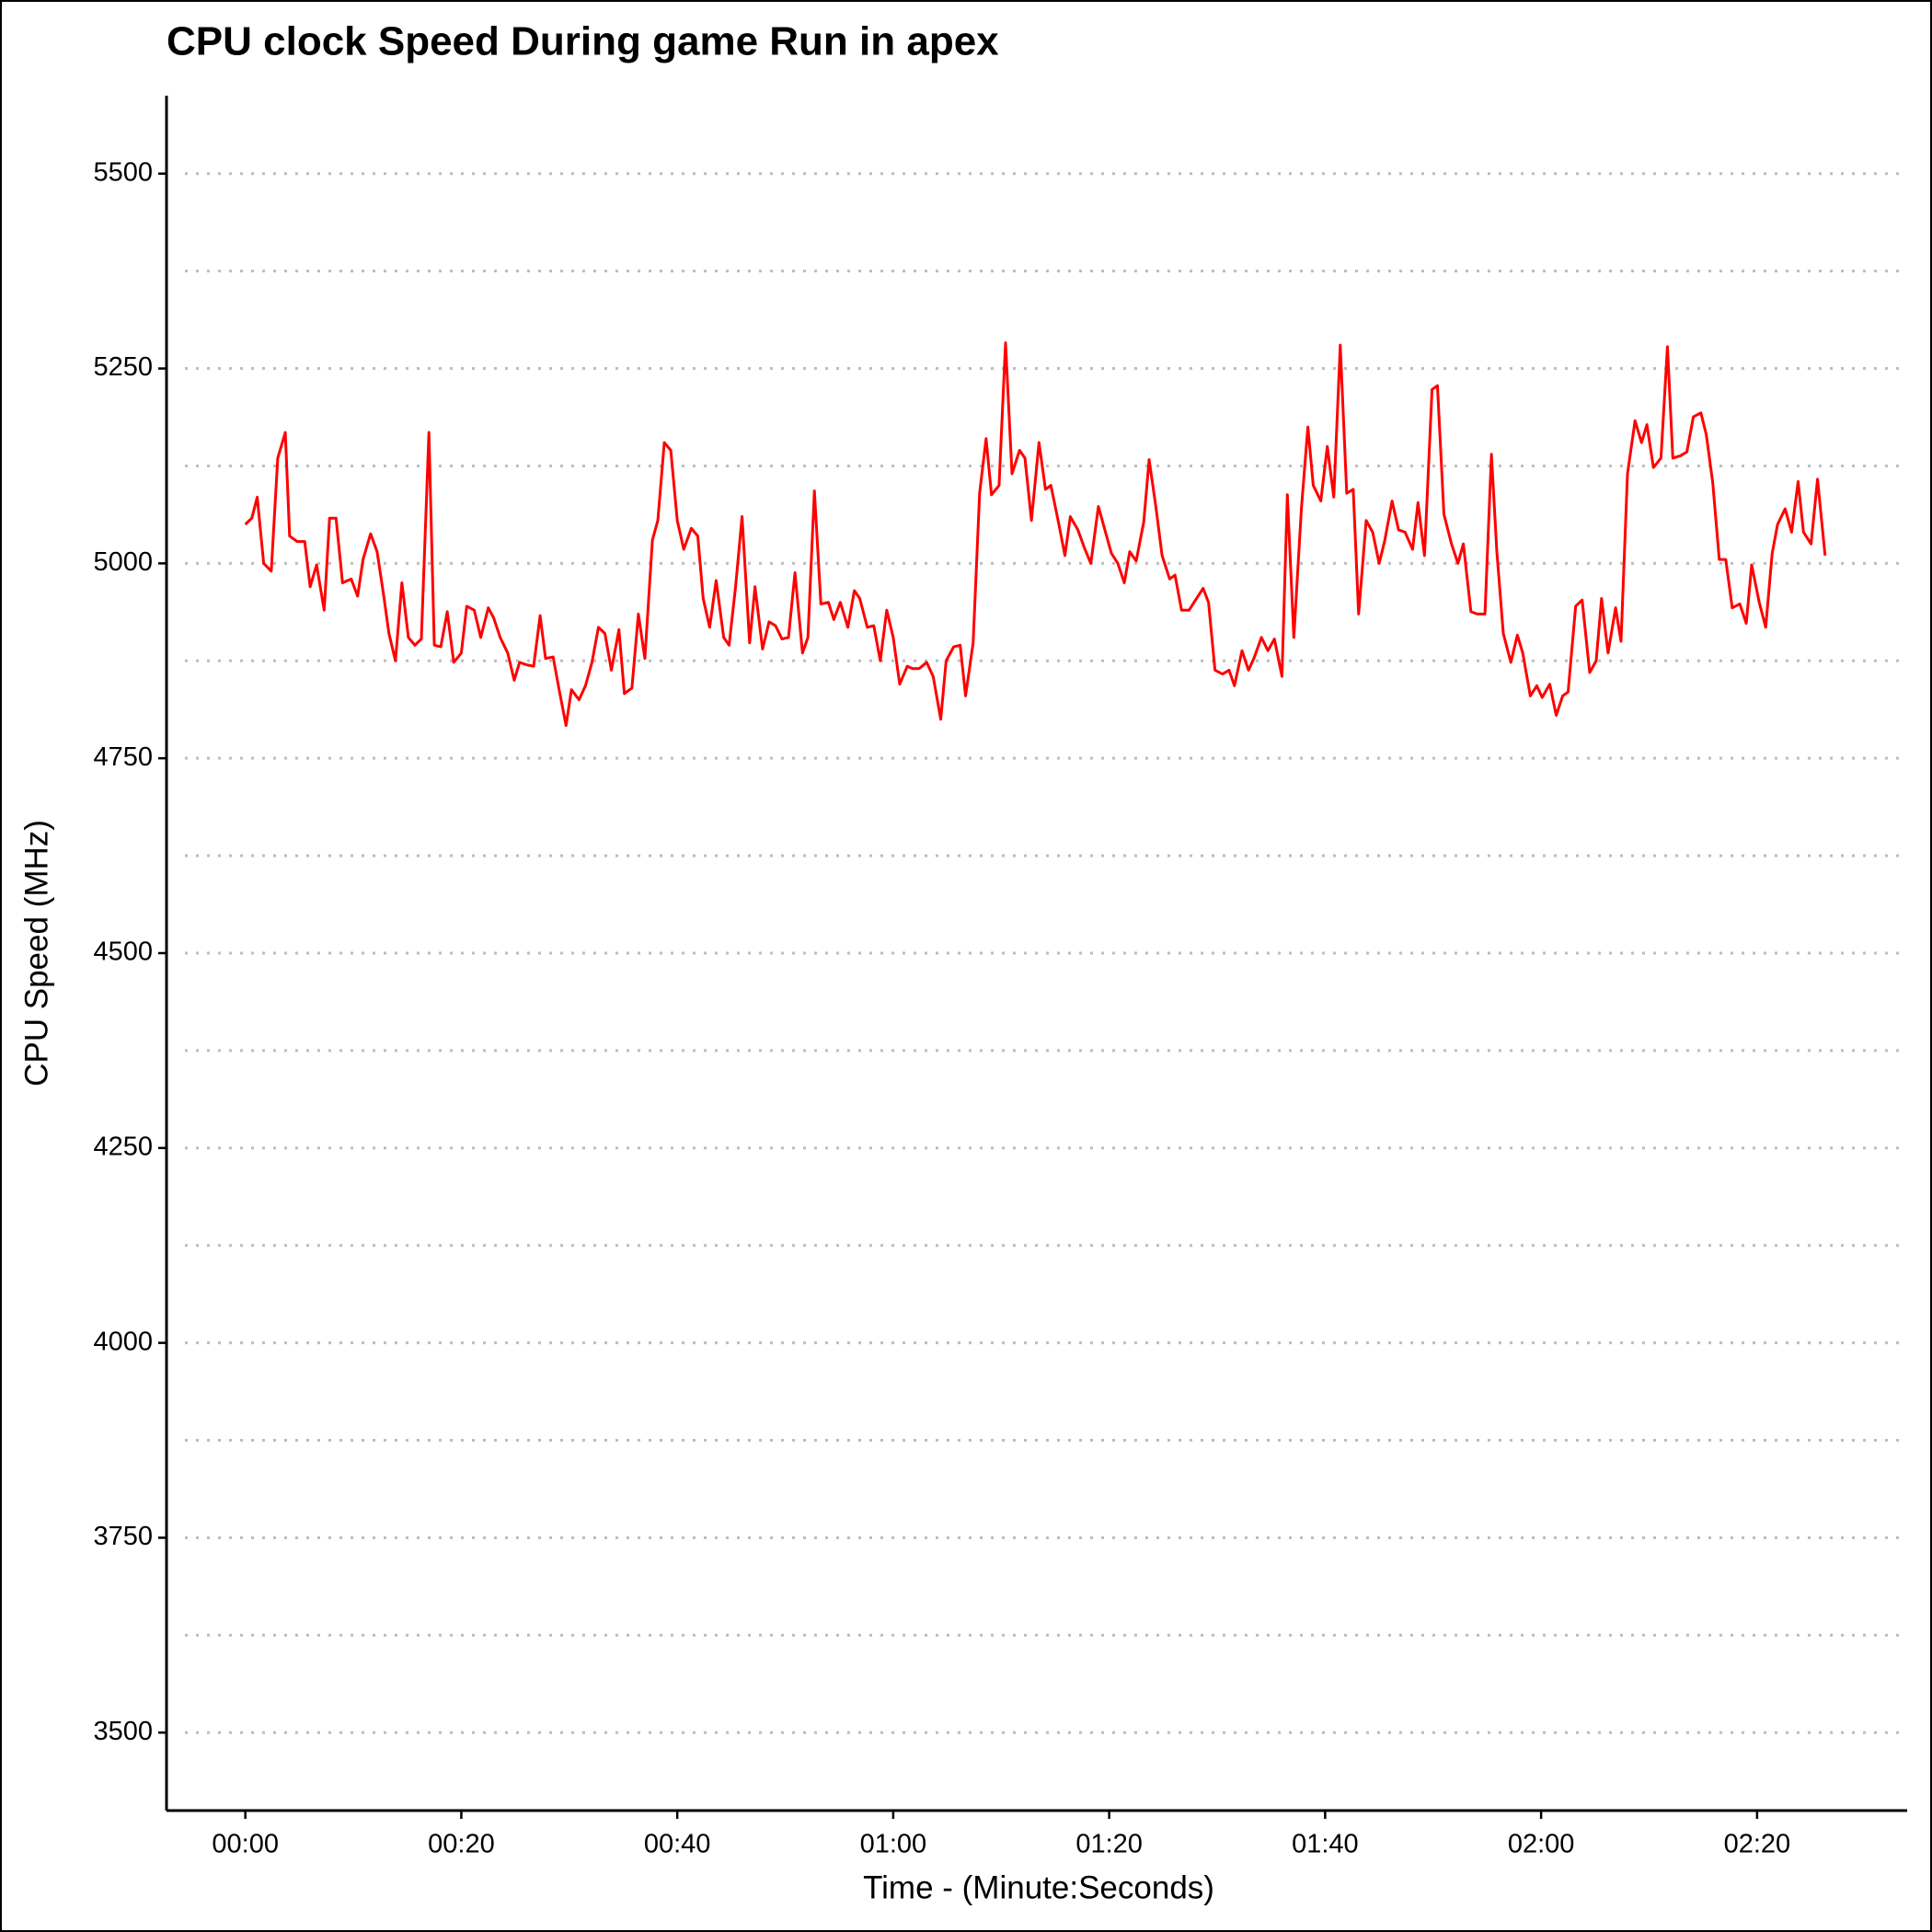  I want to click on y-tick-label: 4000, so click(123, 1341).